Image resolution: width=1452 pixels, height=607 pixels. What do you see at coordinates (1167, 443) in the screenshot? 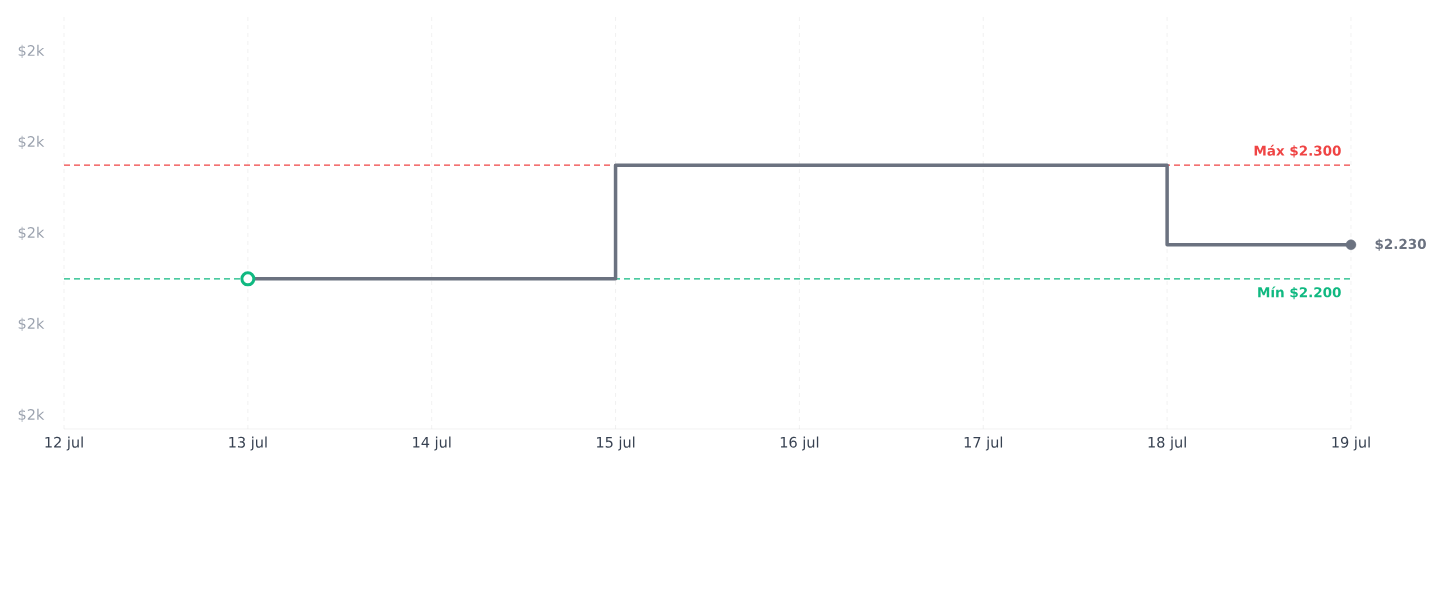
I see `x-tick-label: 18 jul` at bounding box center [1167, 443].